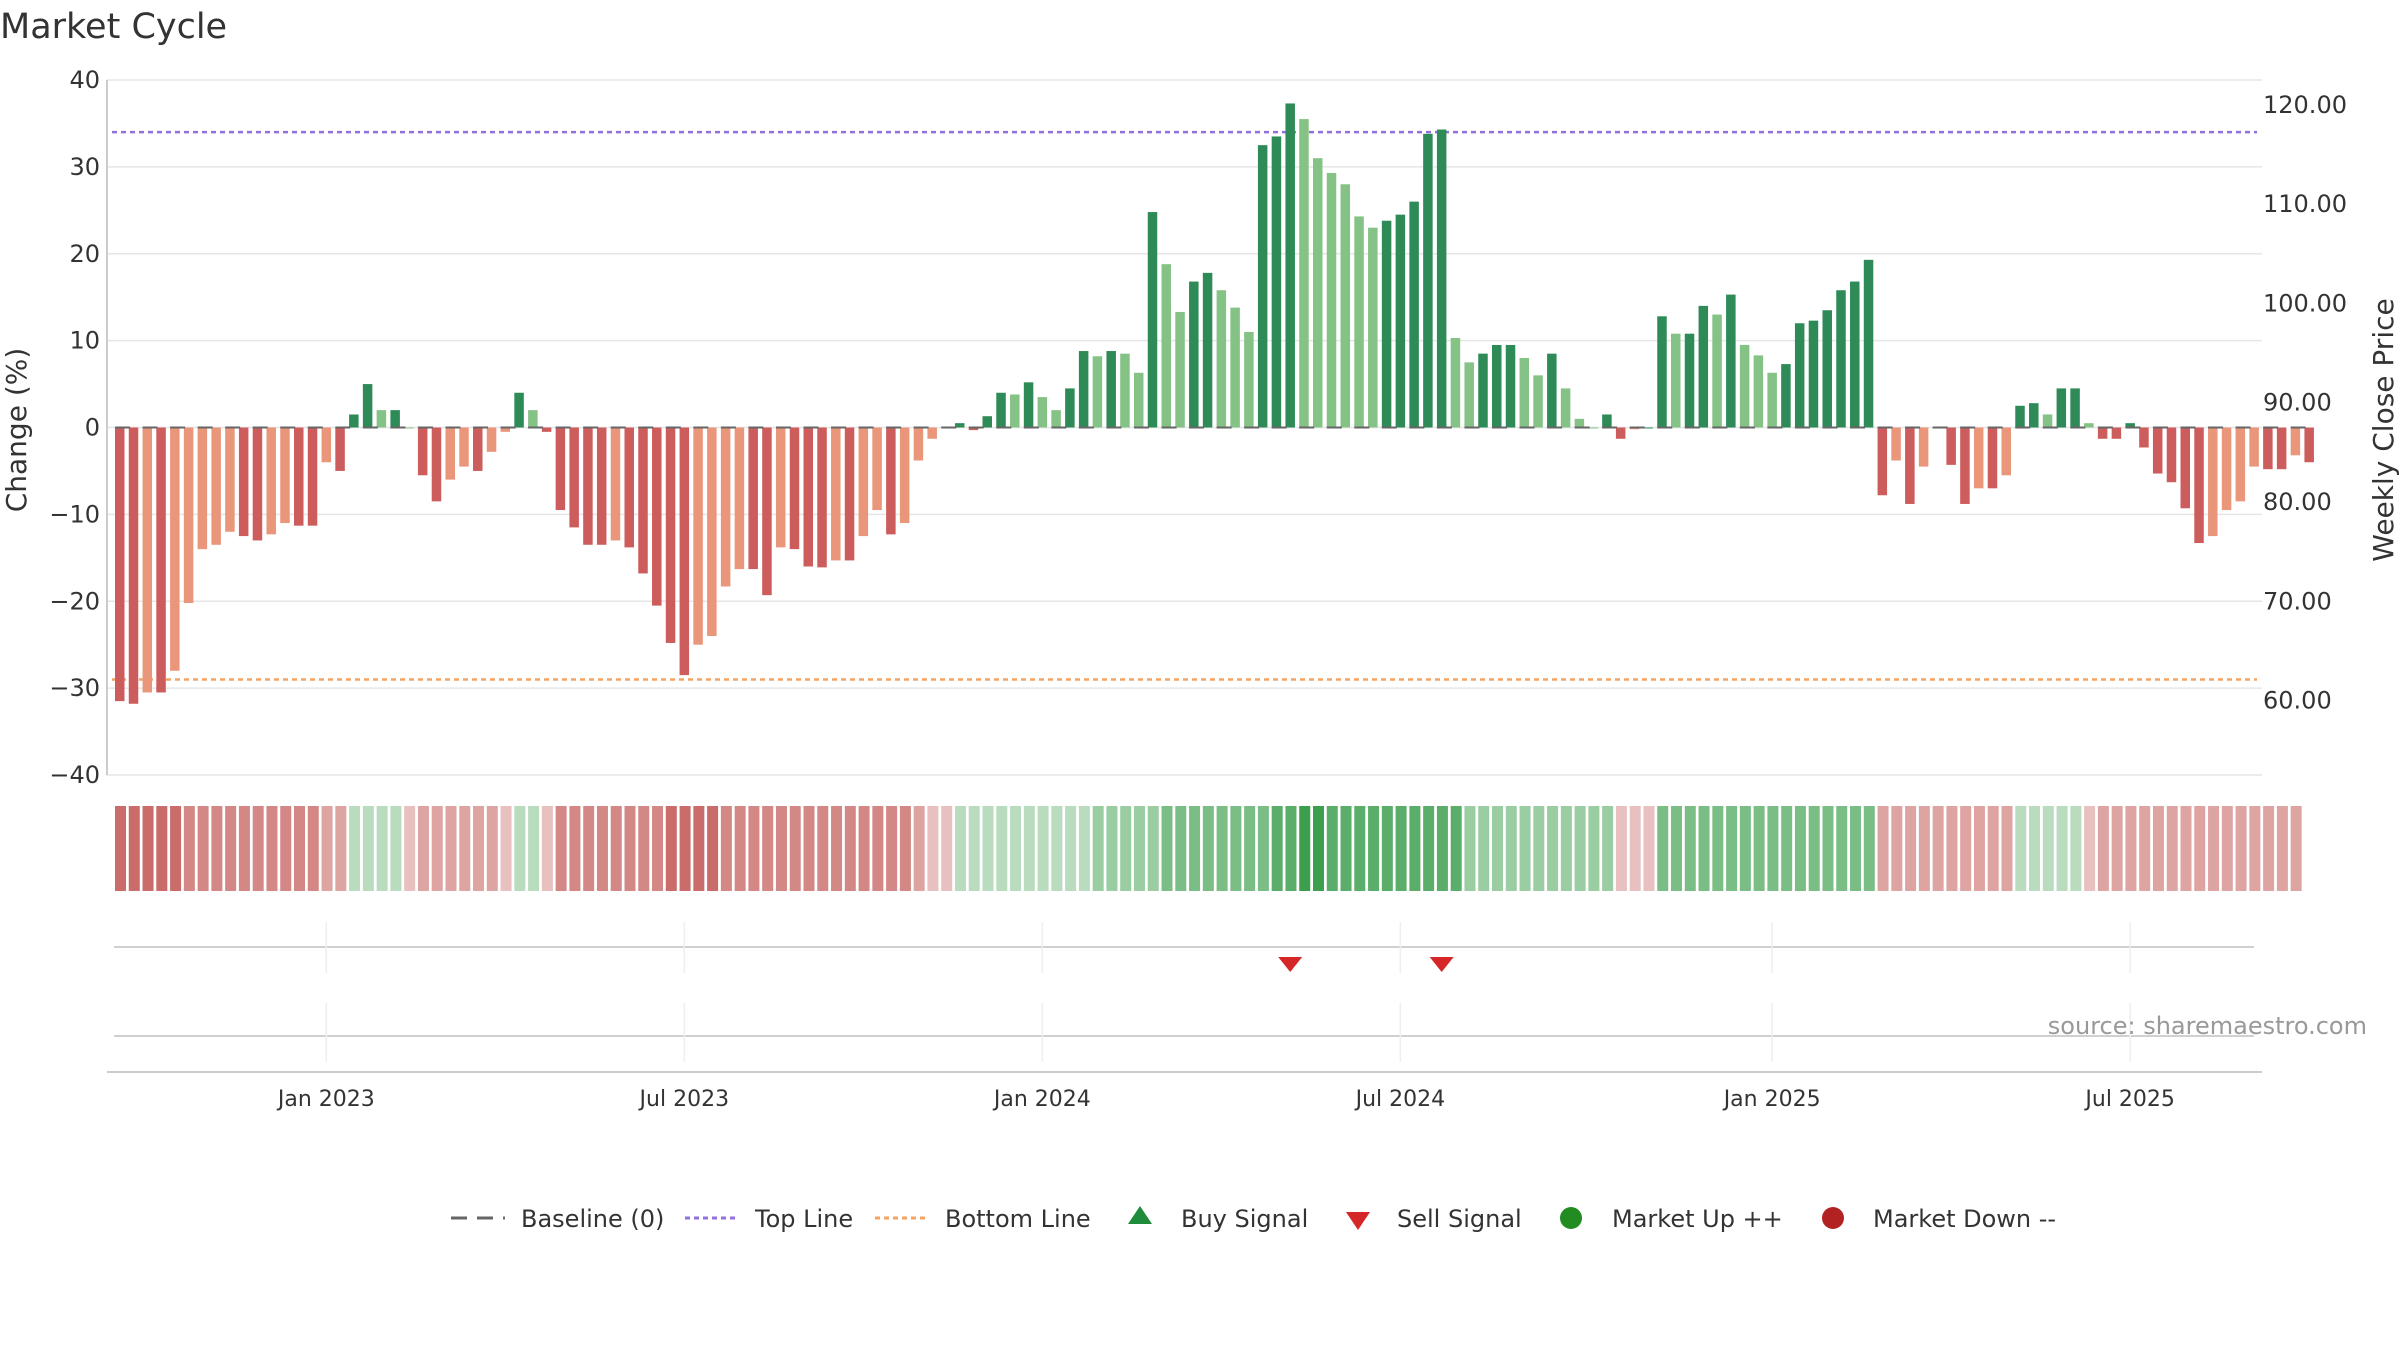 The height and width of the screenshot is (1350, 2400). Describe the element at coordinates (74, 427) in the screenshot. I see `y-axis-ticks: 40 30 20 10 0 −10 −20 −30 −40` at that location.